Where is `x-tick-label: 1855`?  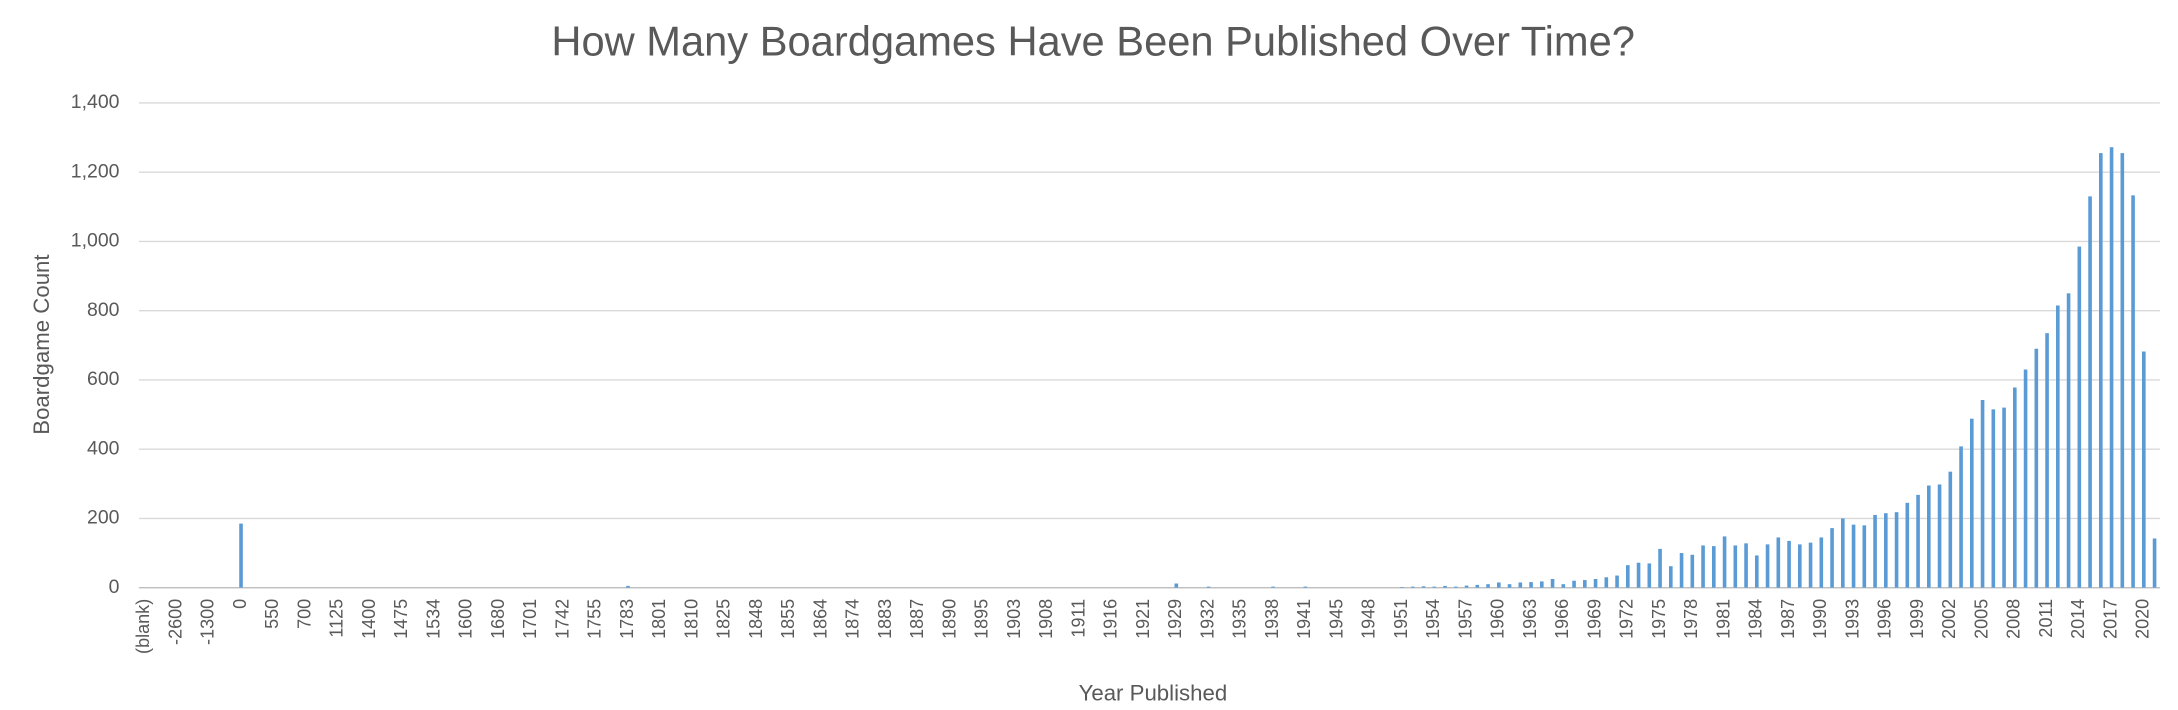 x-tick-label: 1855 is located at coordinates (788, 619).